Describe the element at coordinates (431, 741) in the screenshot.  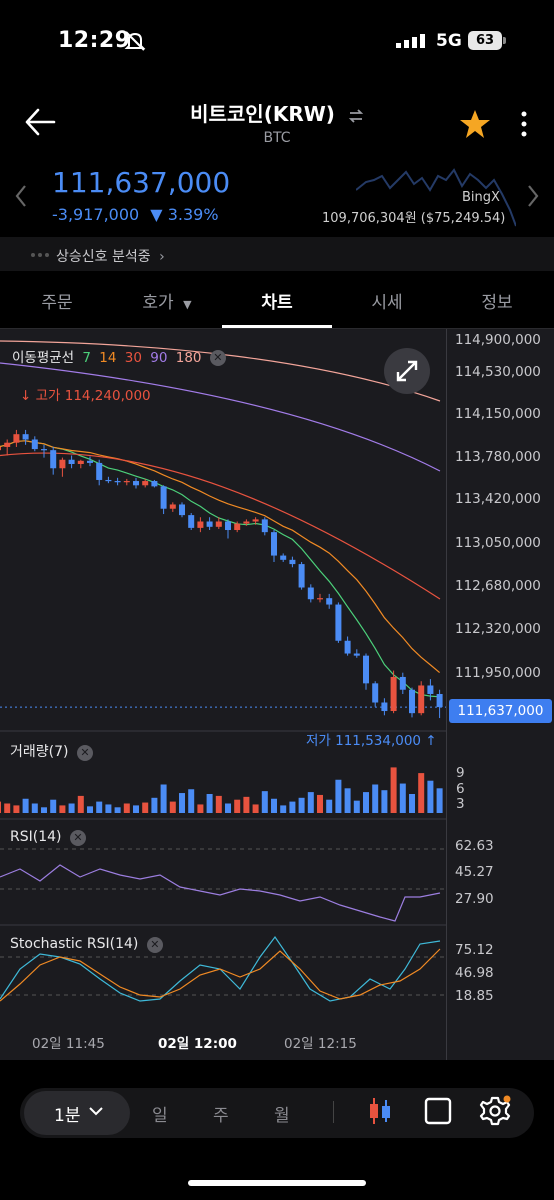
I see `arrow-up-icon: ↑` at that location.